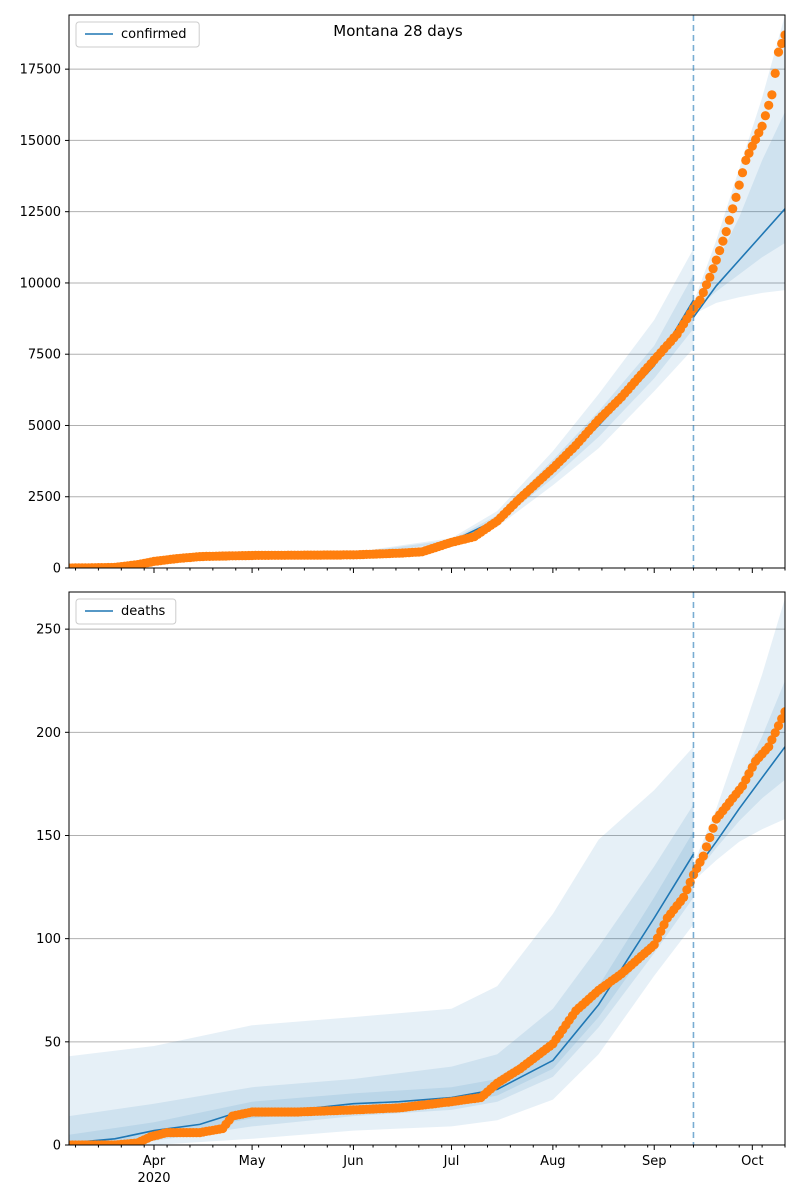 The width and height of the screenshot is (800, 1200). Describe the element at coordinates (48, 939) in the screenshot. I see `y-tick-label: 100` at that location.